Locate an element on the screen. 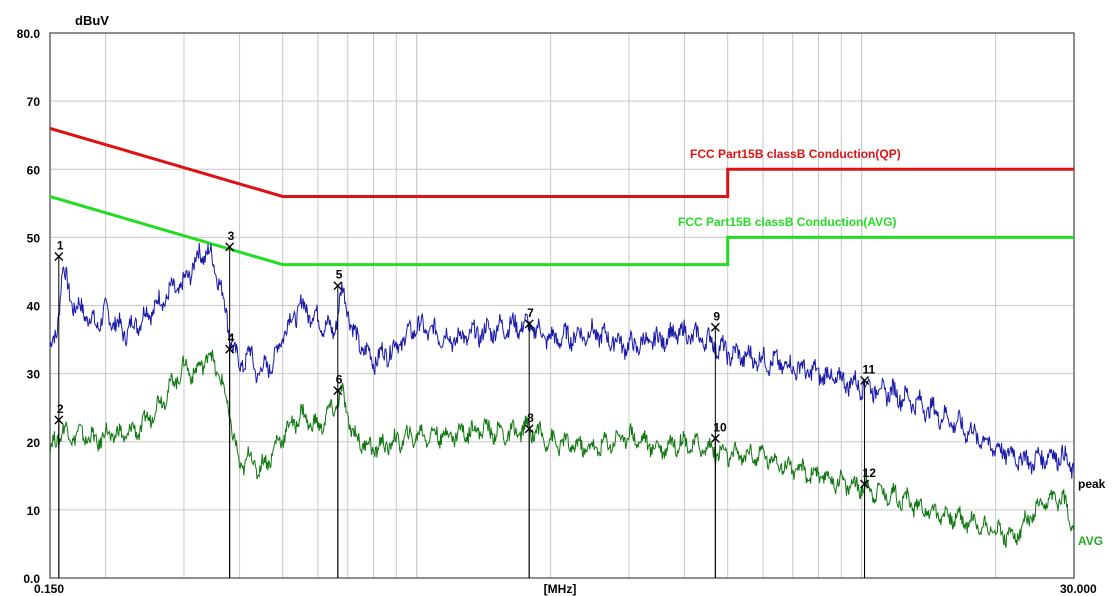 This screenshot has width=1116, height=596. marker-label: 5 is located at coordinates (339, 275).